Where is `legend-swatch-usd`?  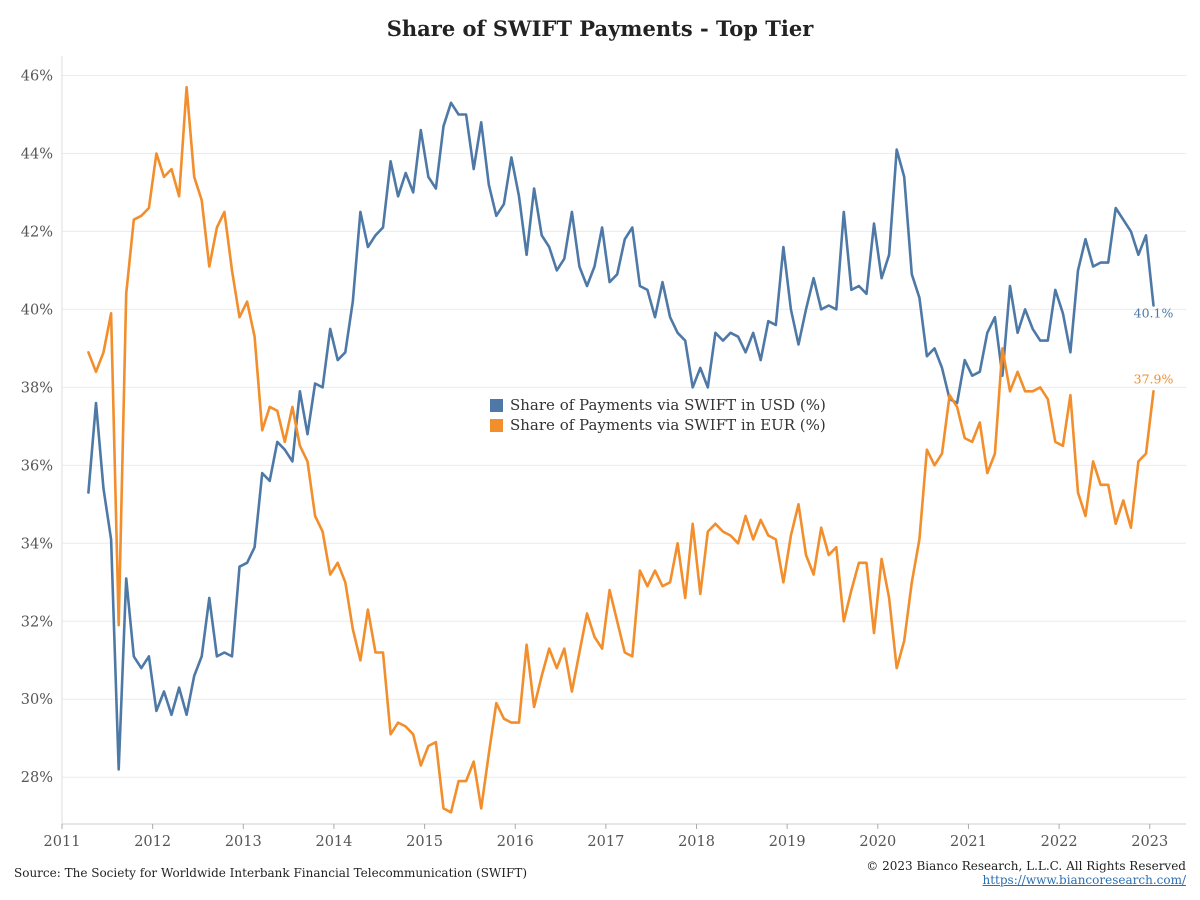 legend-swatch-usd is located at coordinates (496, 405).